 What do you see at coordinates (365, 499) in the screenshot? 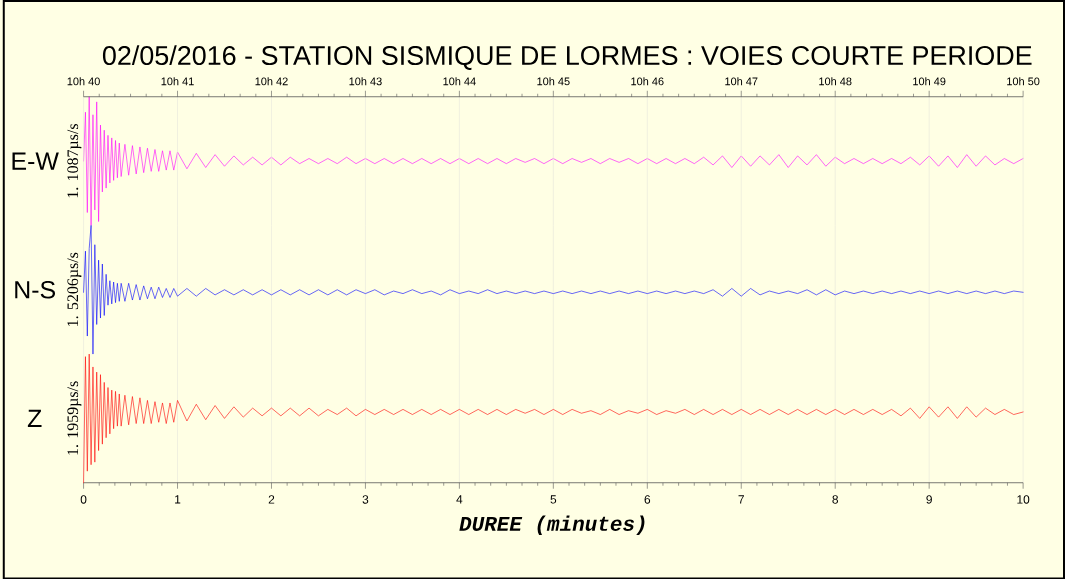
I see `x-tick-label: 3` at bounding box center [365, 499].